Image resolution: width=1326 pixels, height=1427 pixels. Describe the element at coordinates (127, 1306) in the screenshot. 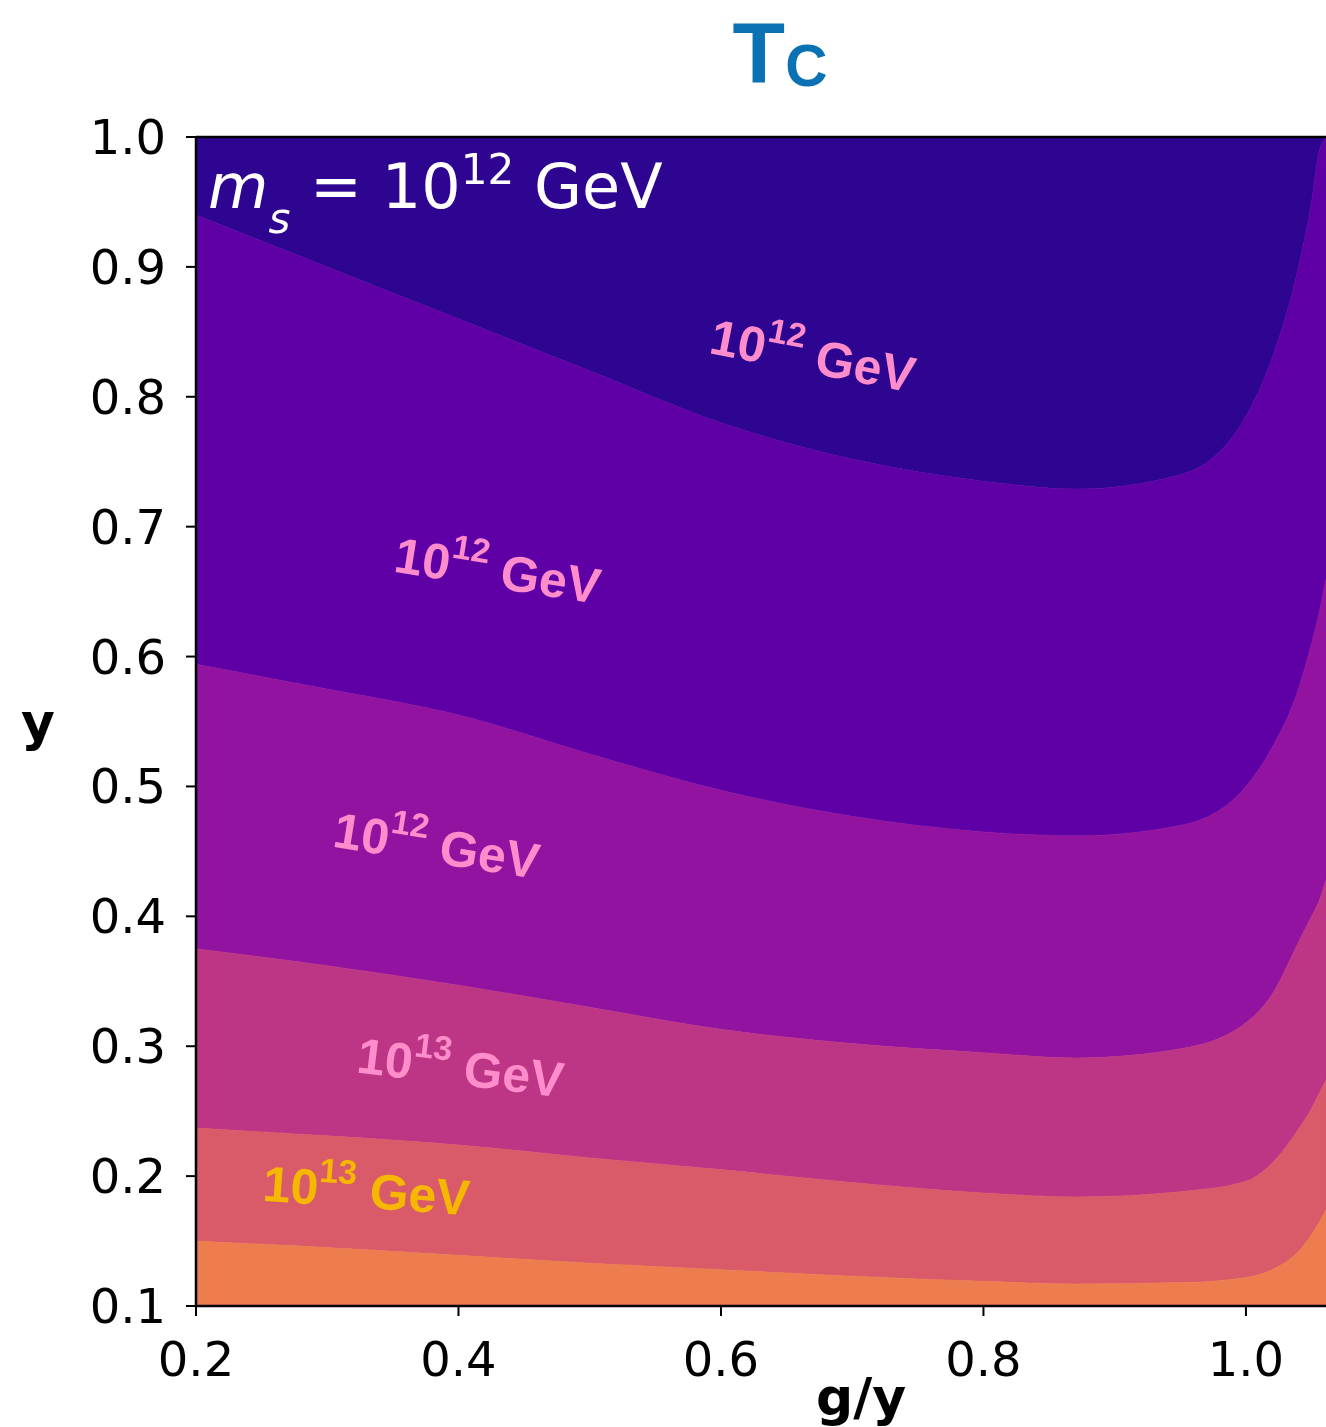

I see `y-tick-label: 0.1` at that location.